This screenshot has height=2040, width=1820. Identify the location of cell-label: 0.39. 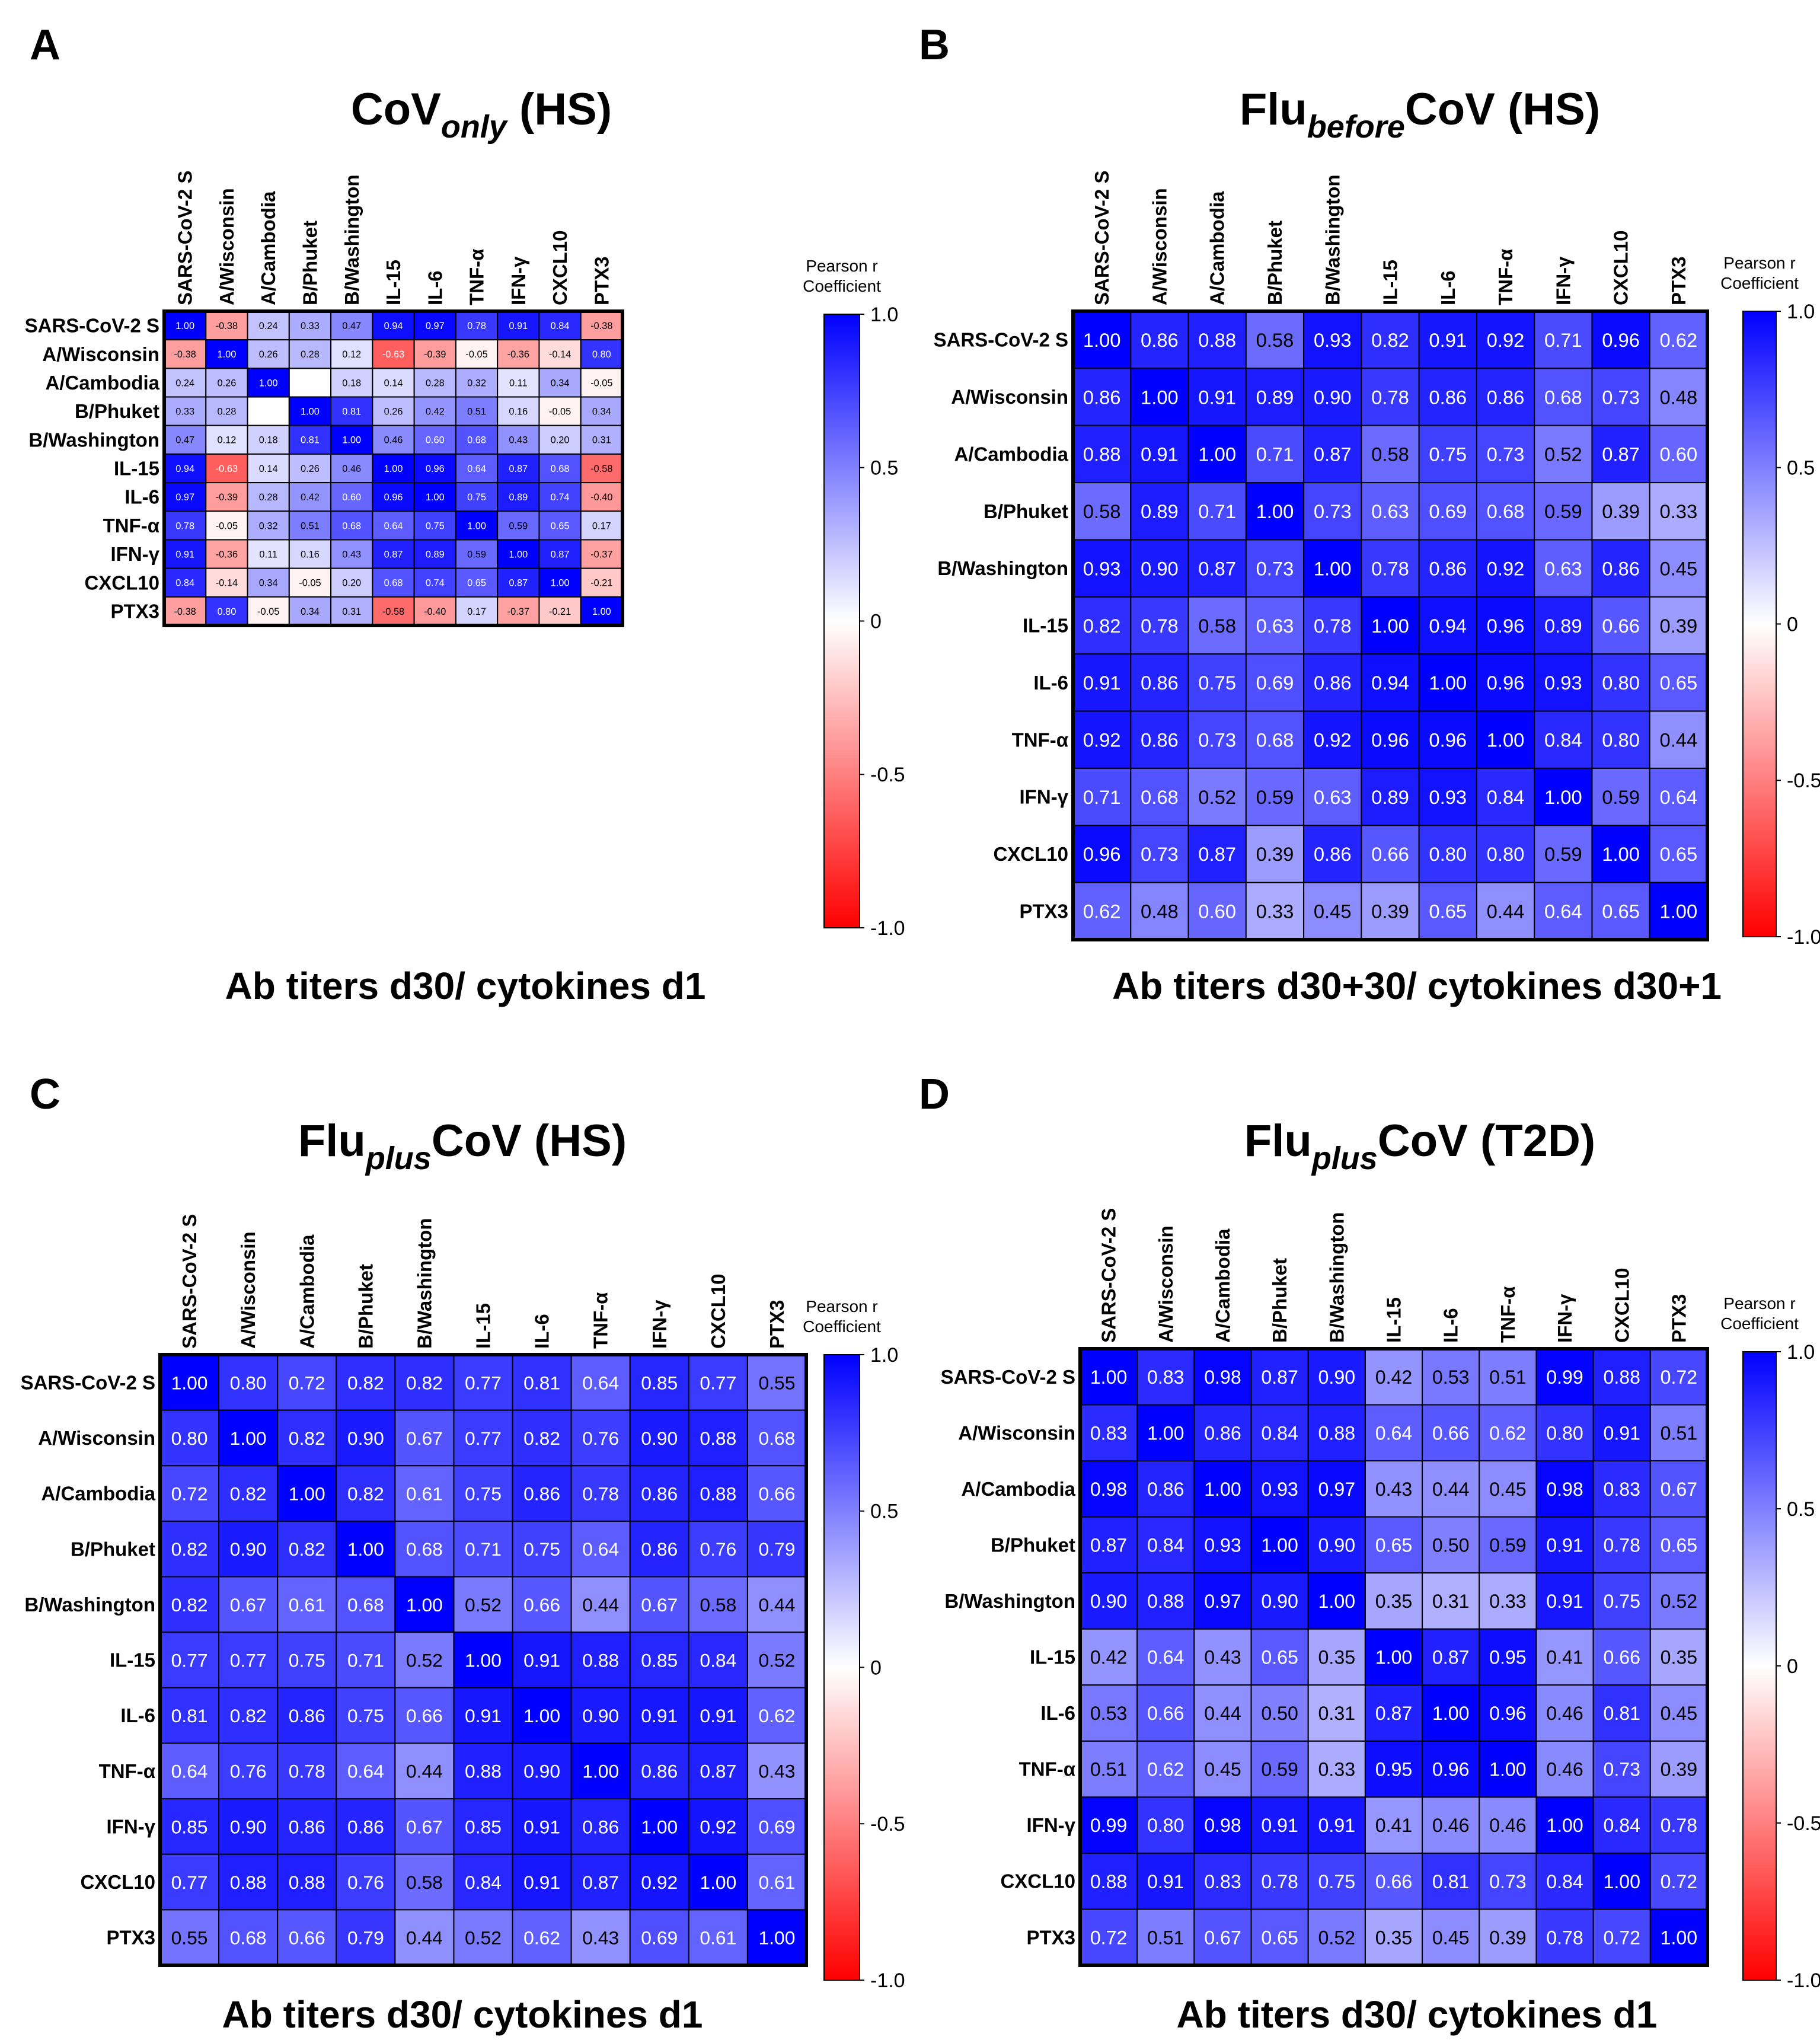
(1390, 911).